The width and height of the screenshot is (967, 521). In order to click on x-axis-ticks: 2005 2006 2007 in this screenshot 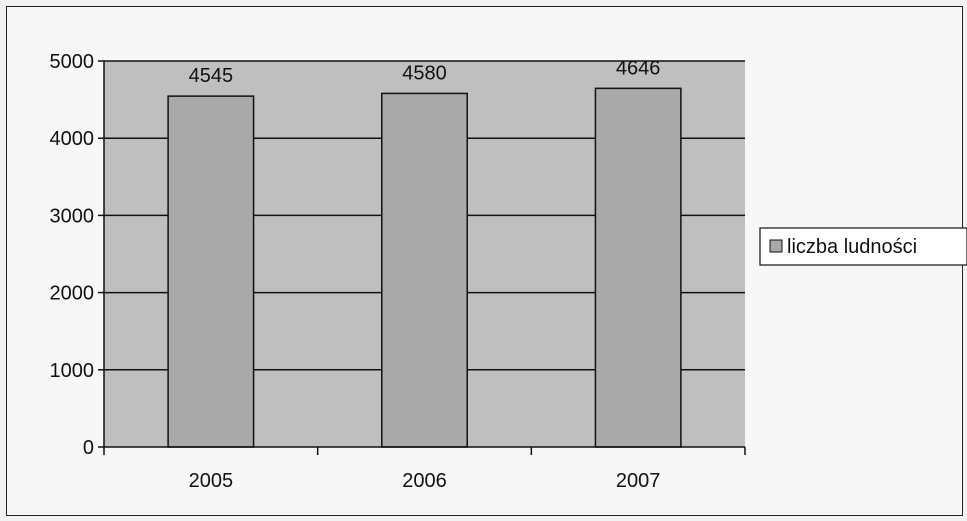, I will do `click(424, 469)`.